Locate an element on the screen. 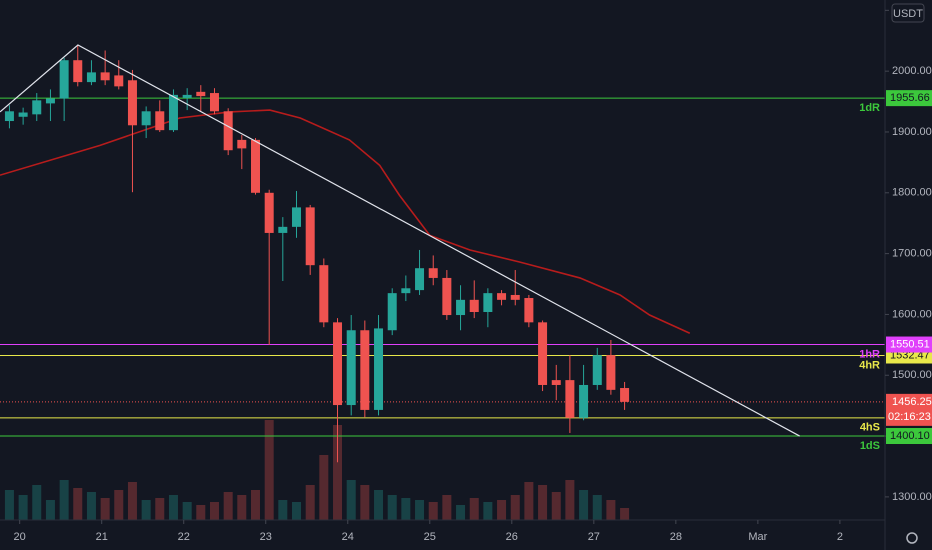  y-tick-label: 2000.00 is located at coordinates (912, 71).